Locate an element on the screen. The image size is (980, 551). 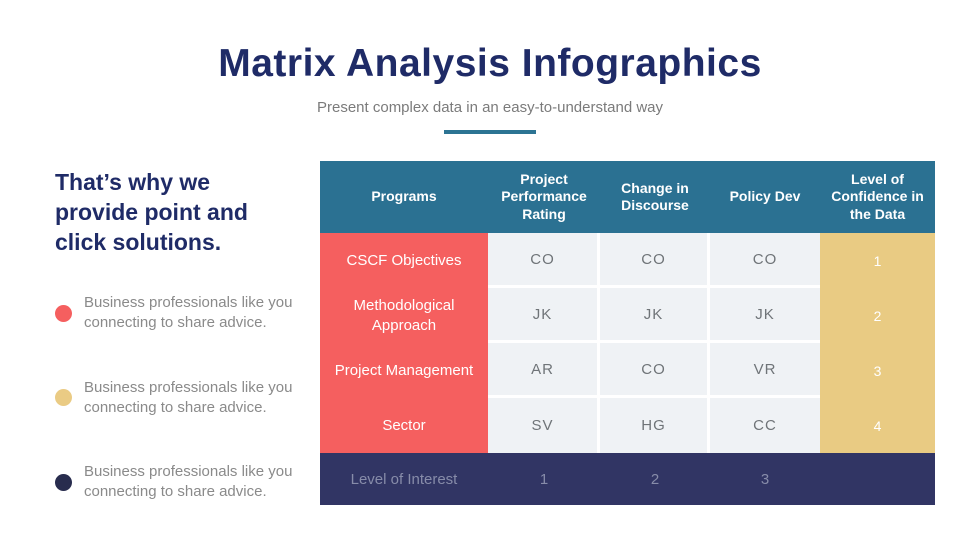
confidence-value: 4 is located at coordinates (877, 425).